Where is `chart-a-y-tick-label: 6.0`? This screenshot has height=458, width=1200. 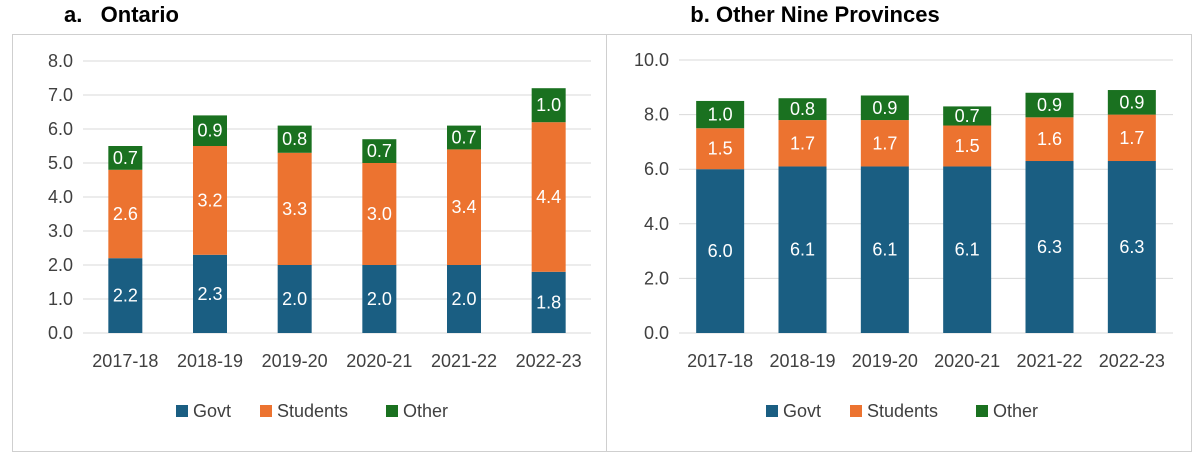
chart-a-y-tick-label: 6.0 is located at coordinates (60, 129).